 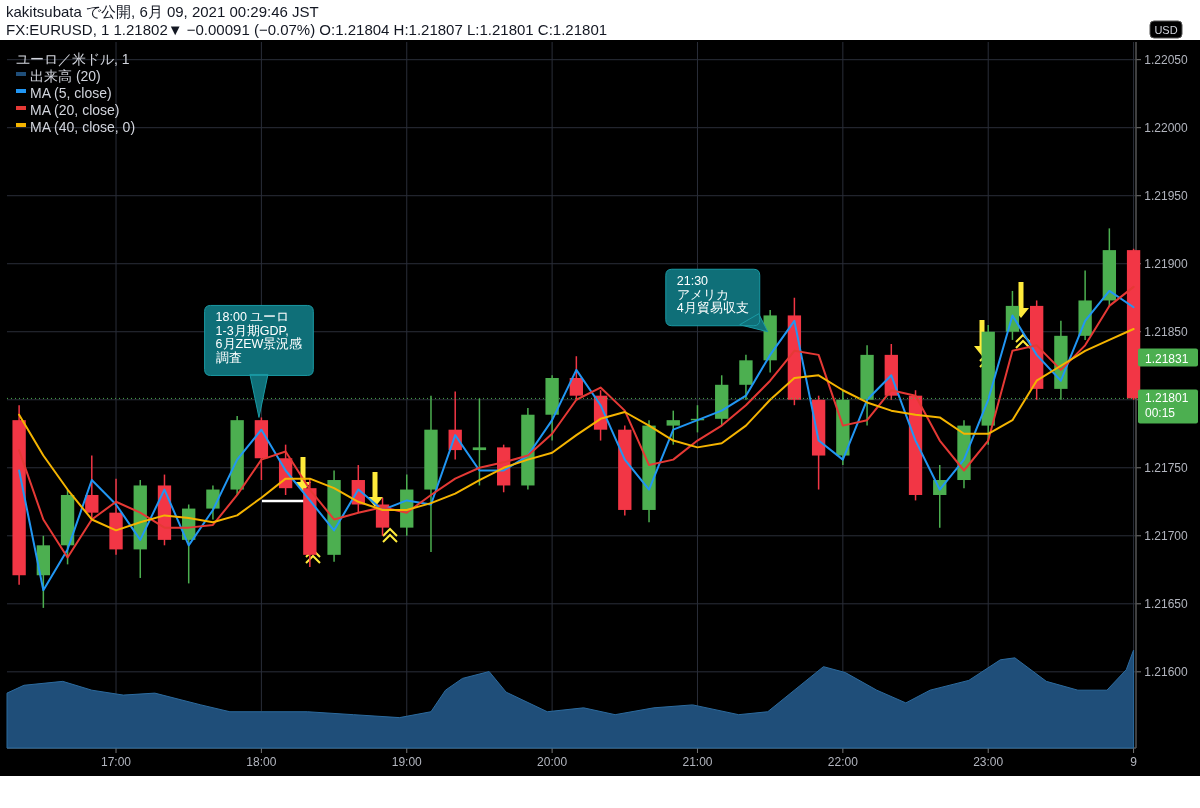 I want to click on callout: 18:00 ユーロ 1-3月期GDP, 6月ZEW景況感調査, so click(x=259, y=361).